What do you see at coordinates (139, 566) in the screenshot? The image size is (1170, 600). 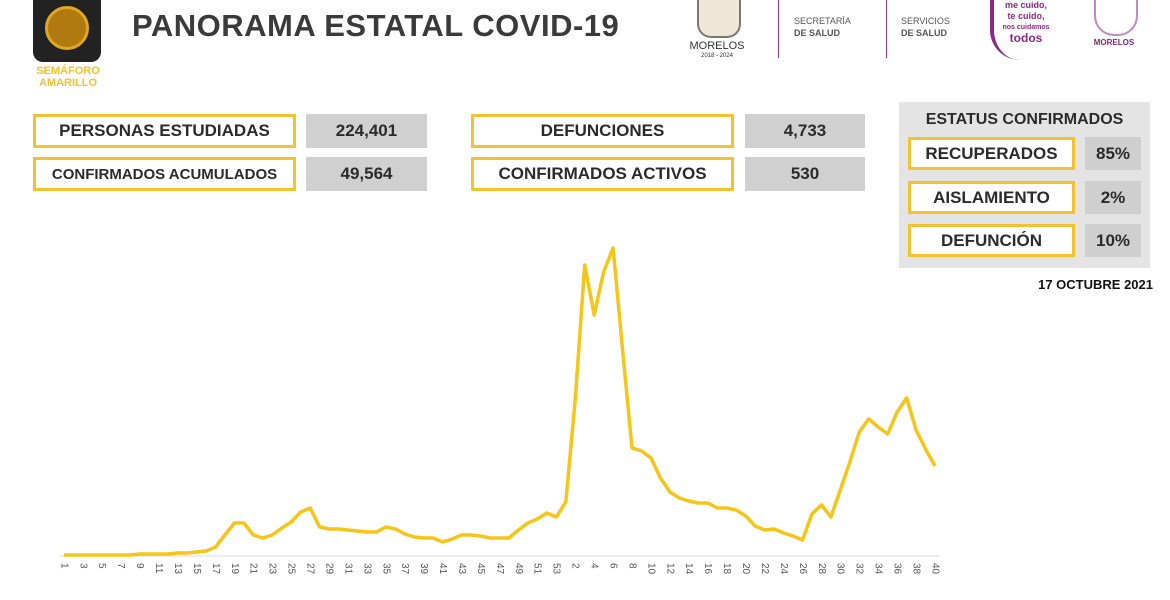 I see `x-tick-label: 9` at bounding box center [139, 566].